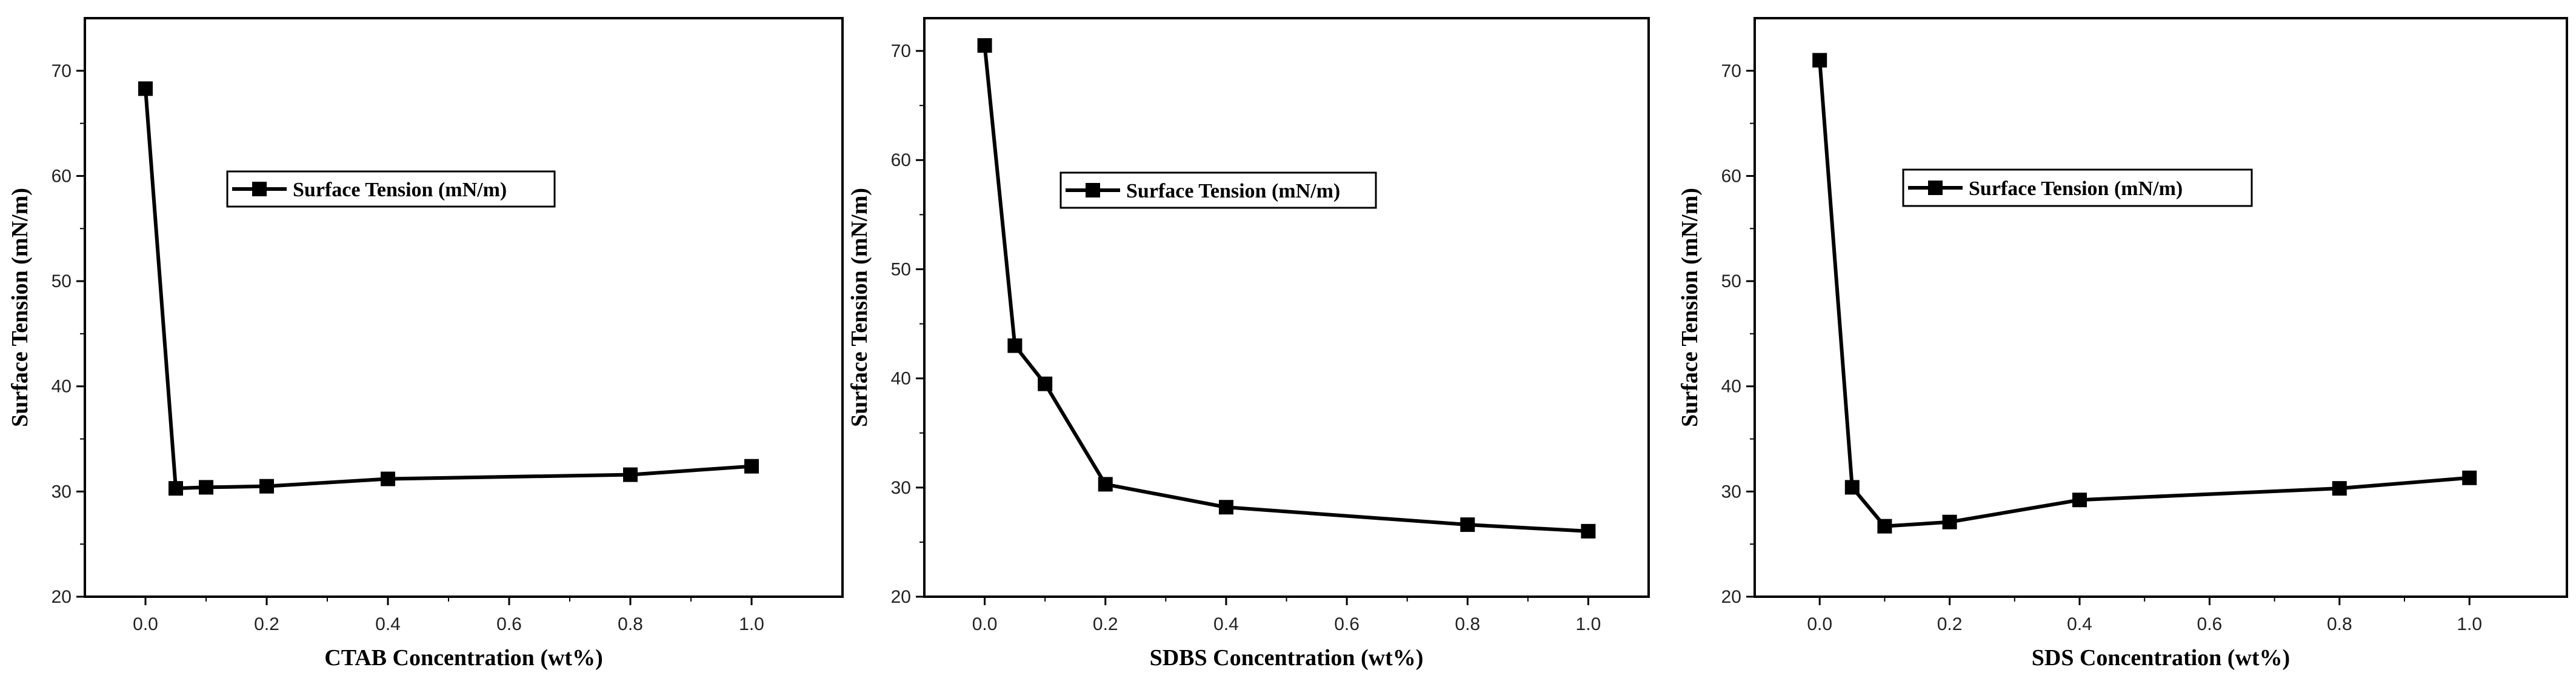 The width and height of the screenshot is (2576, 690). Describe the element at coordinates (2161, 658) in the screenshot. I see `x-axis-title: SDS Concentration (wt%)` at that location.